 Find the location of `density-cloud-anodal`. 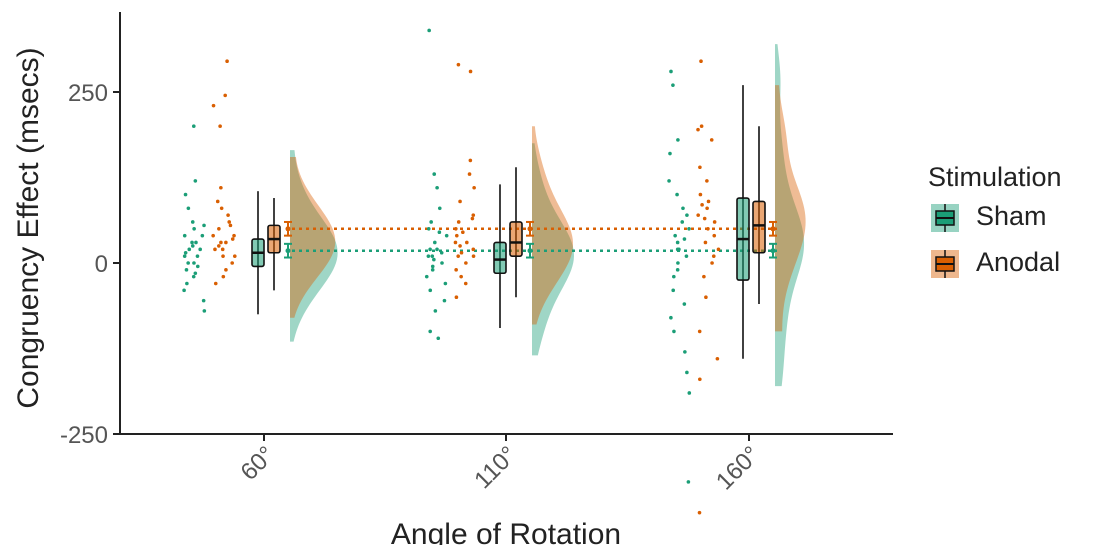

density-cloud-anodal is located at coordinates (313, 237).